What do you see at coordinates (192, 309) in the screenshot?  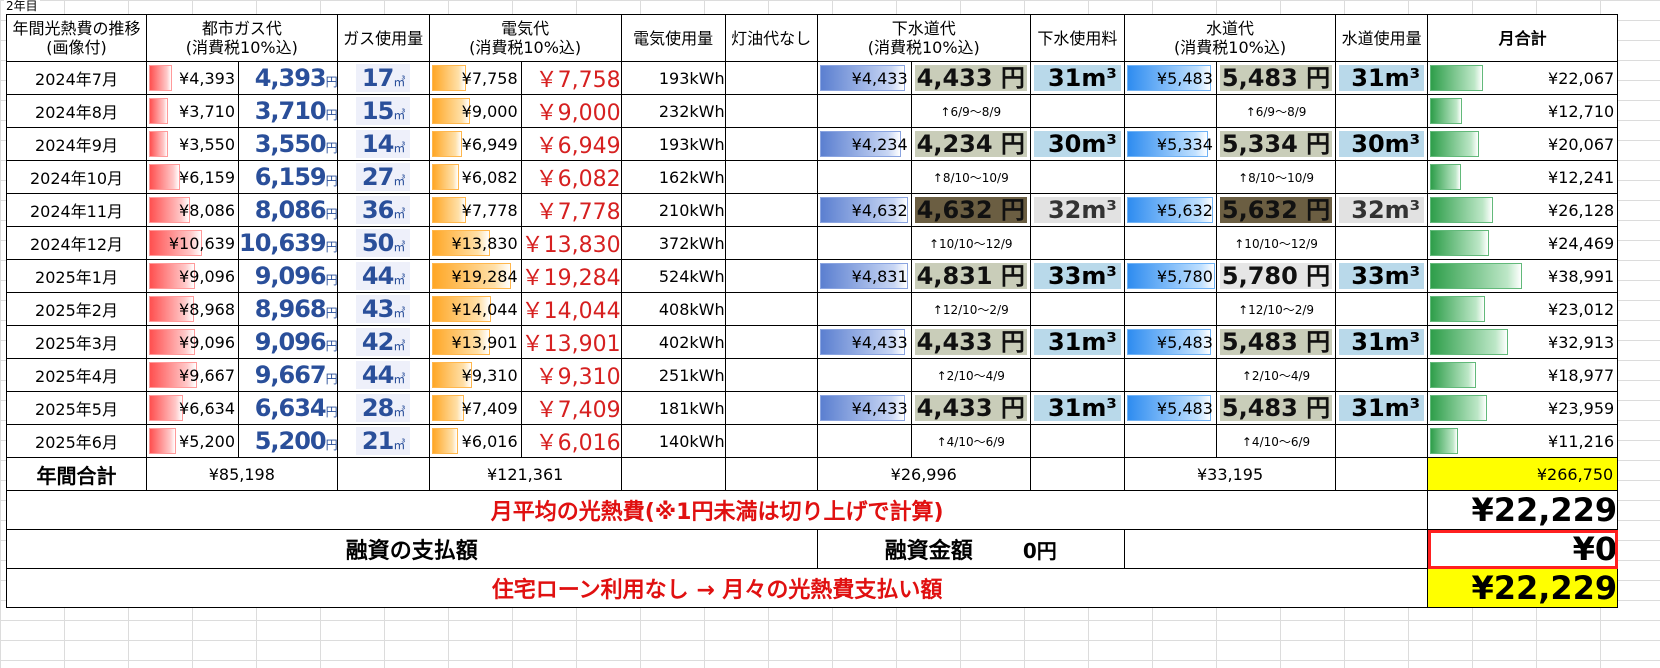 I see `gas-cost: ¥8,968` at bounding box center [192, 309].